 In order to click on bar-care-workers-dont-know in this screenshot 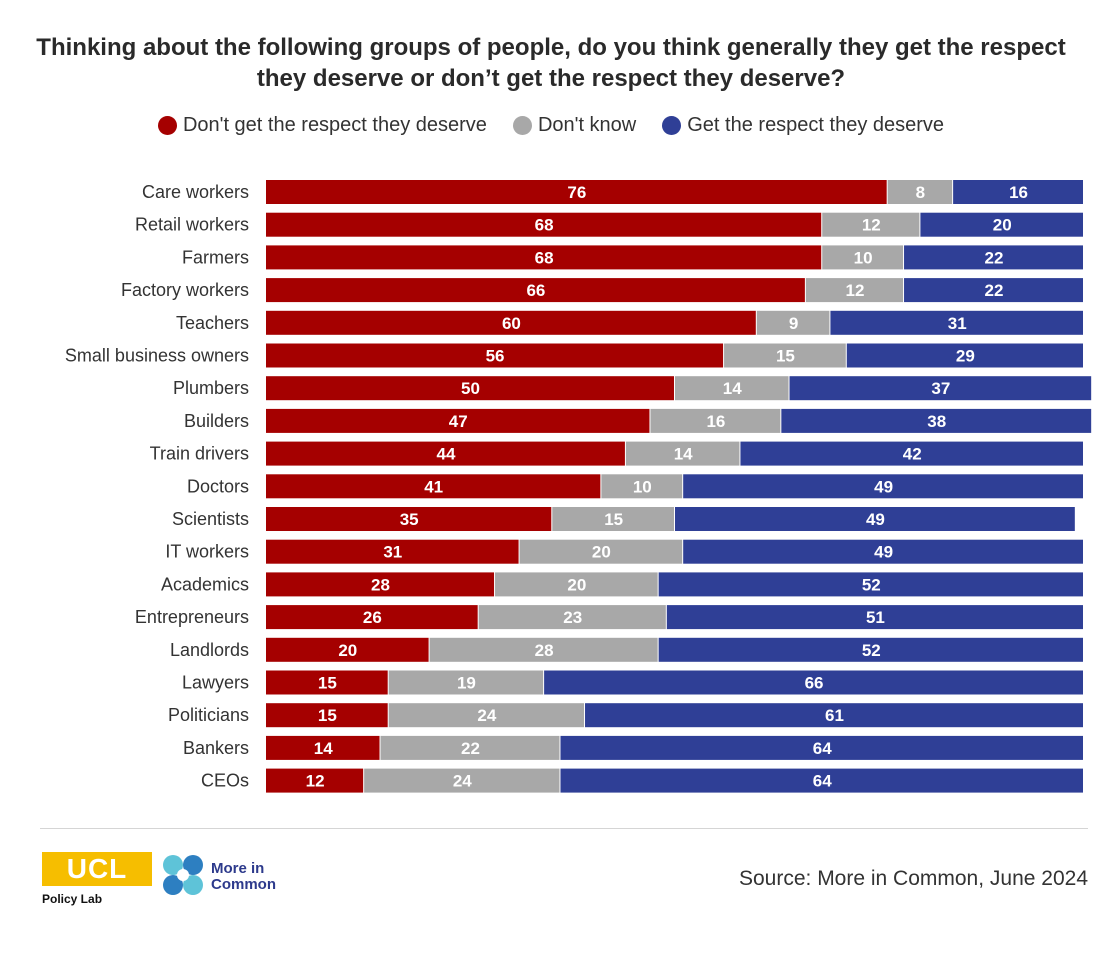, I will do `click(920, 192)`.